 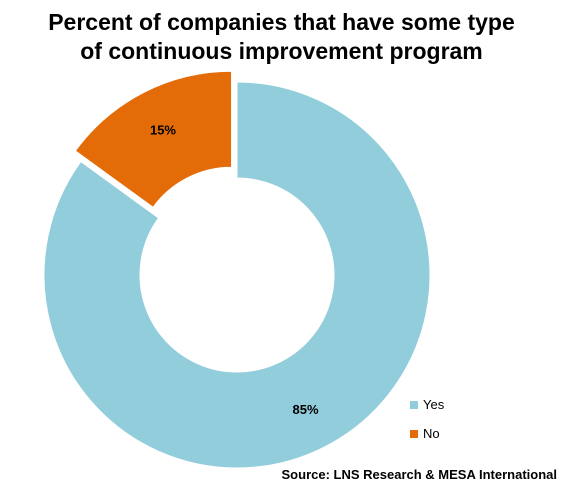 What do you see at coordinates (434, 404) in the screenshot?
I see `legend-label-yes: Yes` at bounding box center [434, 404].